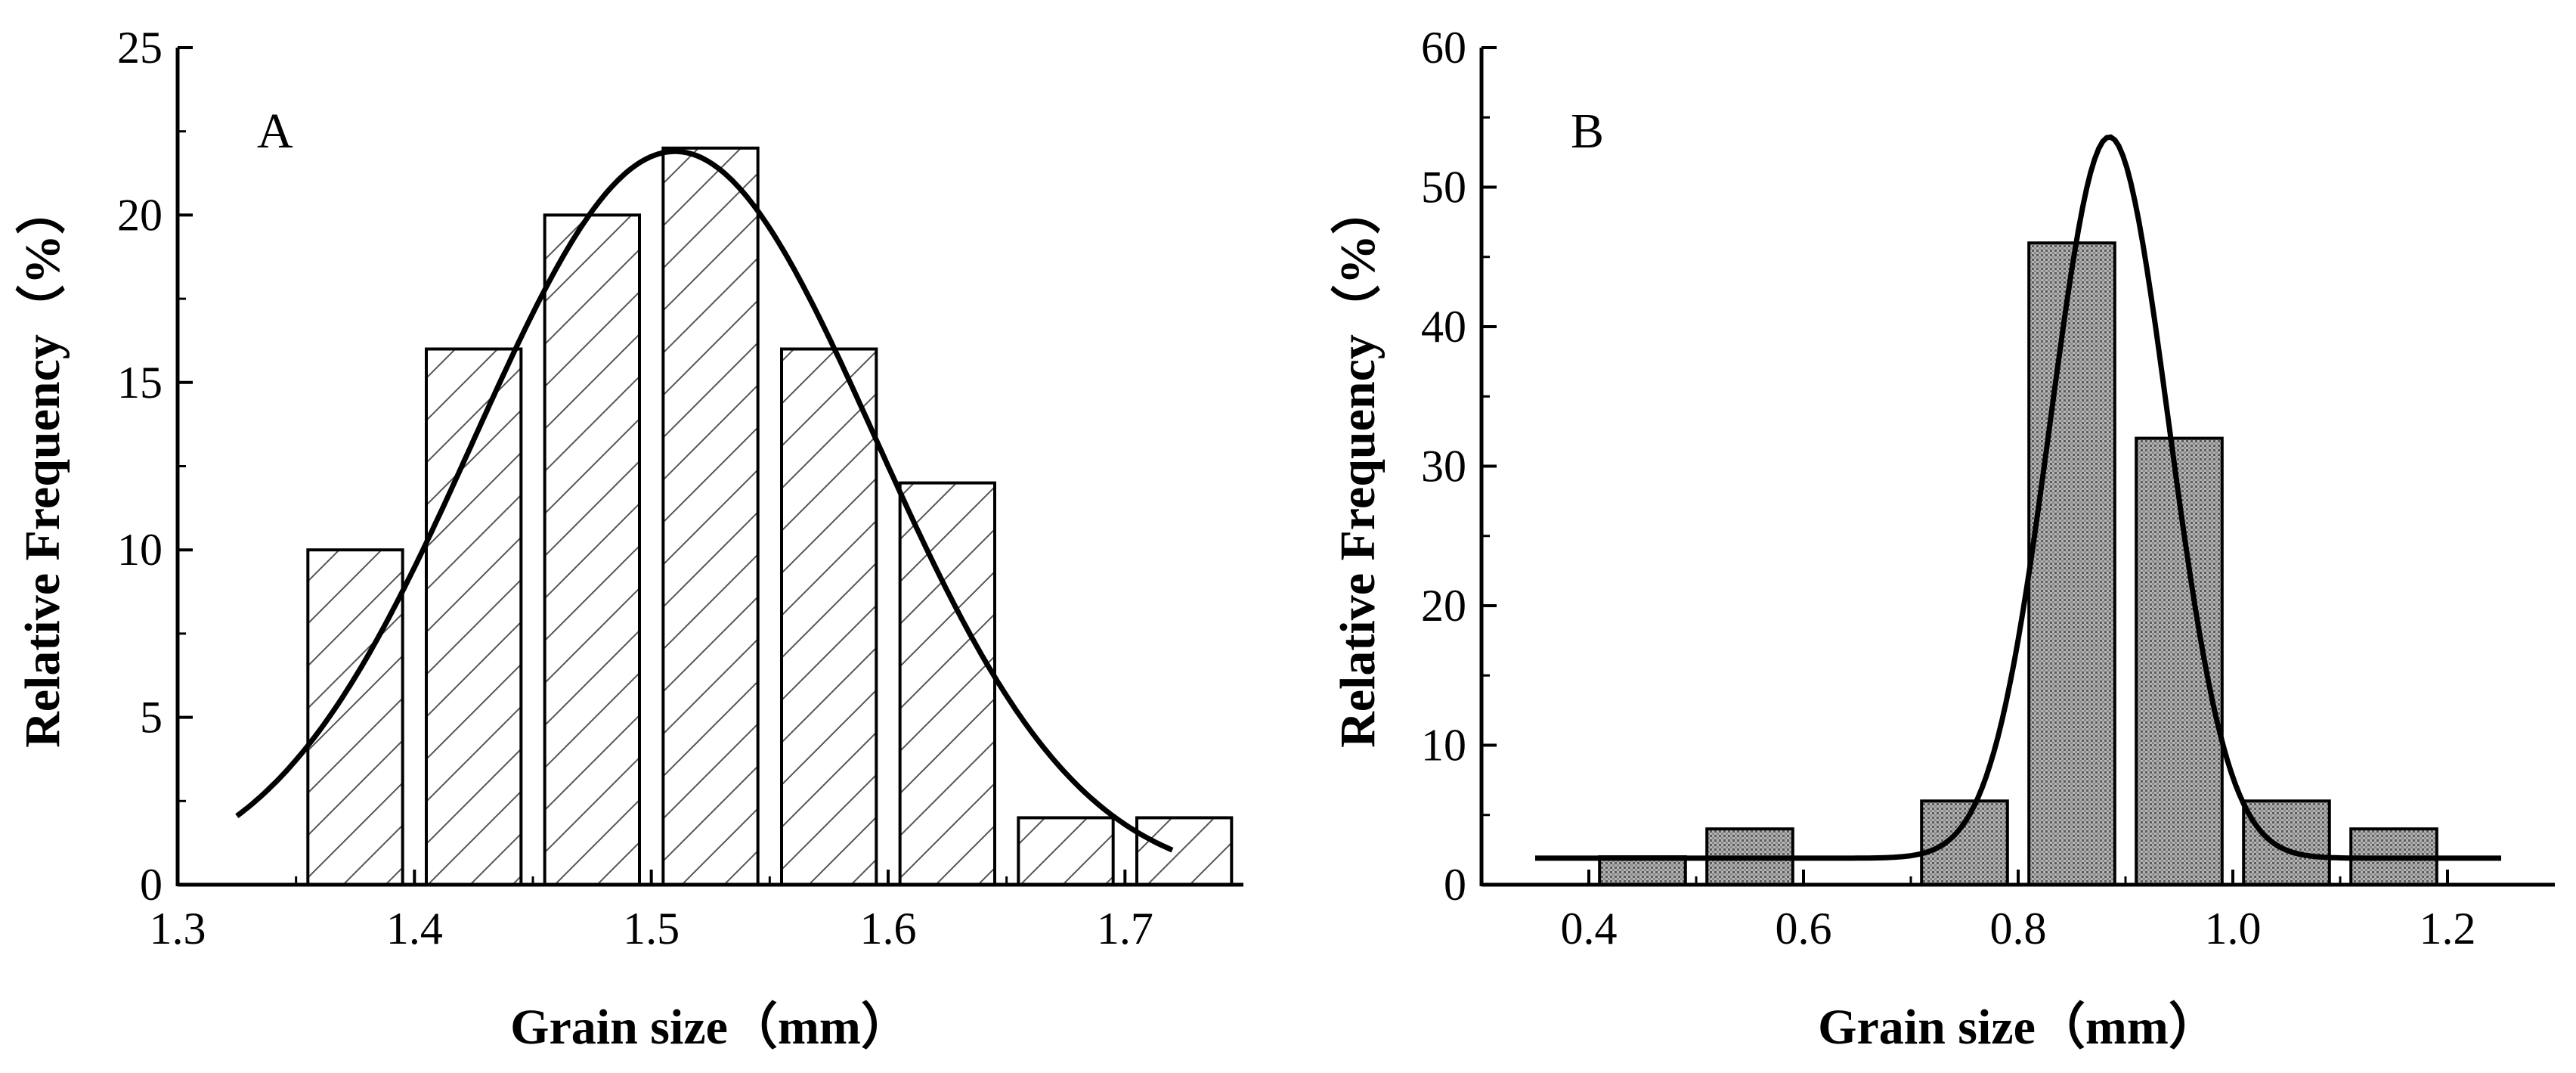  Describe the element at coordinates (151, 718) in the screenshot. I see `y-tick-label: 5` at that location.